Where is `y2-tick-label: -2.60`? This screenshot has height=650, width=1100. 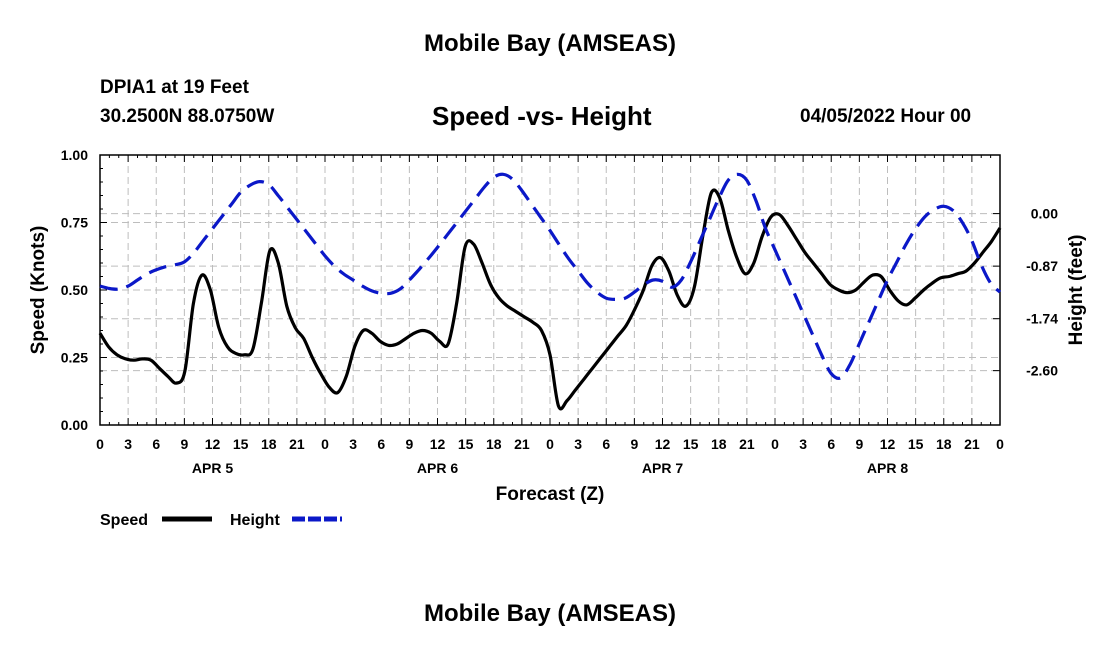
y2-tick-label: -2.60 is located at coordinates (1042, 371).